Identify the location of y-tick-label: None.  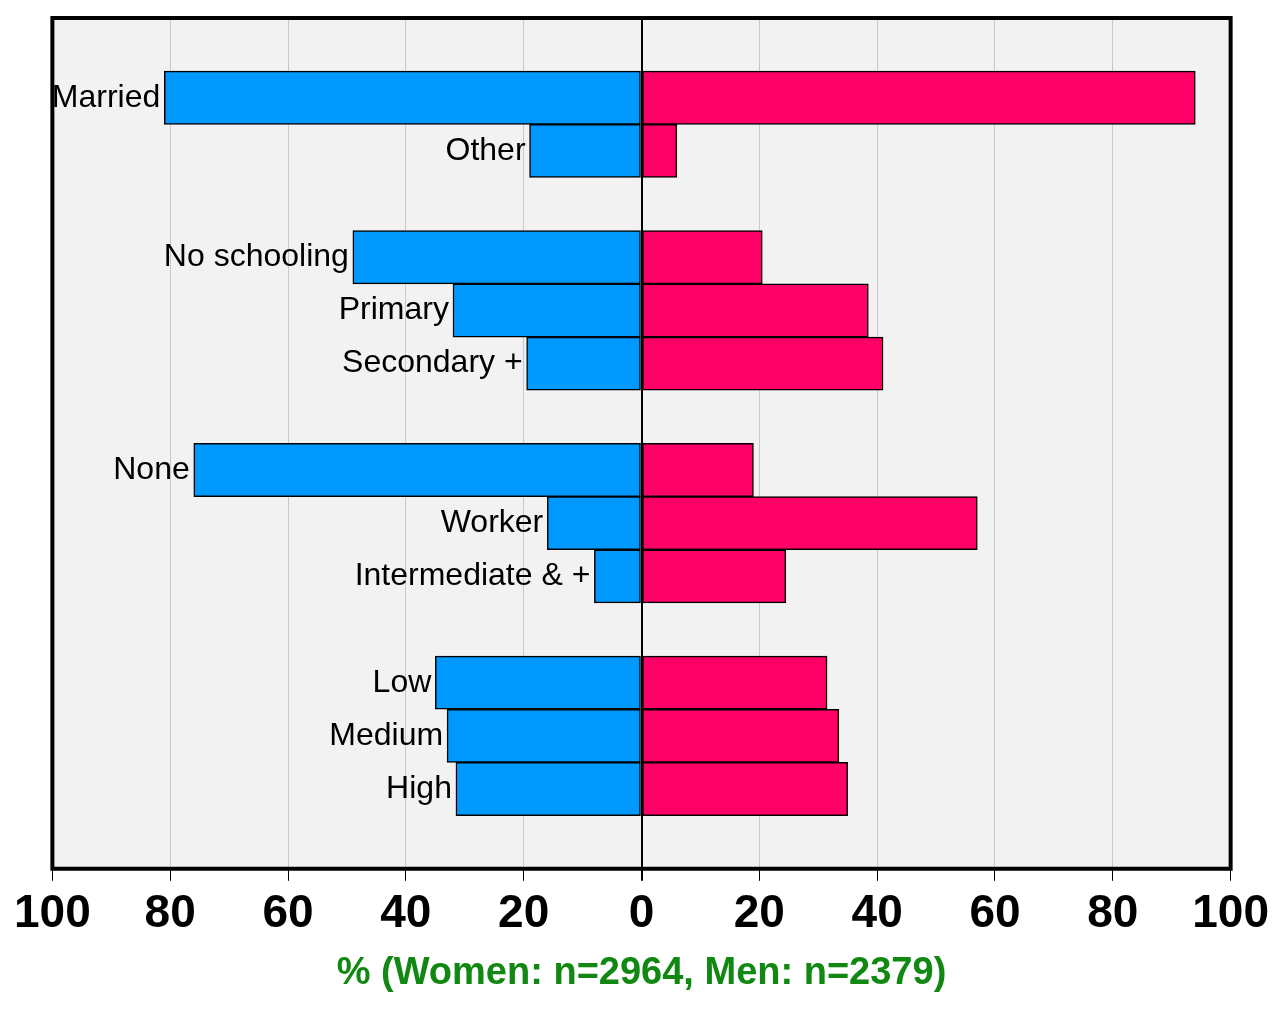
(151, 467).